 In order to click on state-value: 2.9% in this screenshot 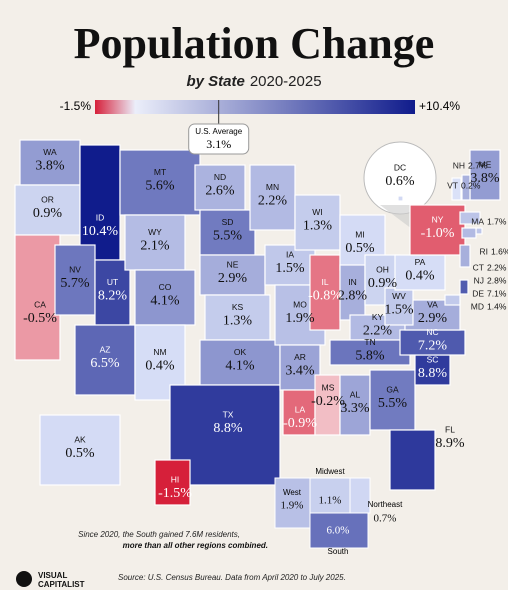, I will do `click(433, 318)`.